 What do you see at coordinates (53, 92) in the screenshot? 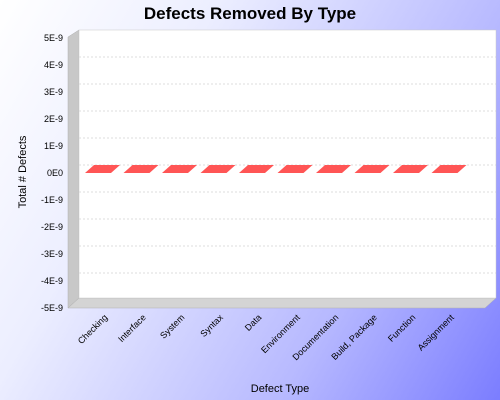
I see `y-tick-label: 3E-9` at bounding box center [53, 92].